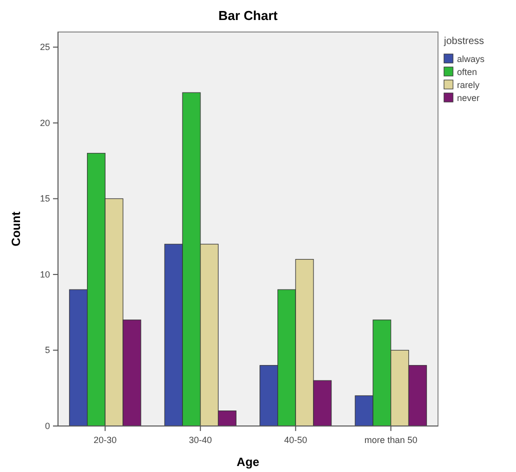  Describe the element at coordinates (16, 229) in the screenshot. I see `y-axis-title: Count` at that location.